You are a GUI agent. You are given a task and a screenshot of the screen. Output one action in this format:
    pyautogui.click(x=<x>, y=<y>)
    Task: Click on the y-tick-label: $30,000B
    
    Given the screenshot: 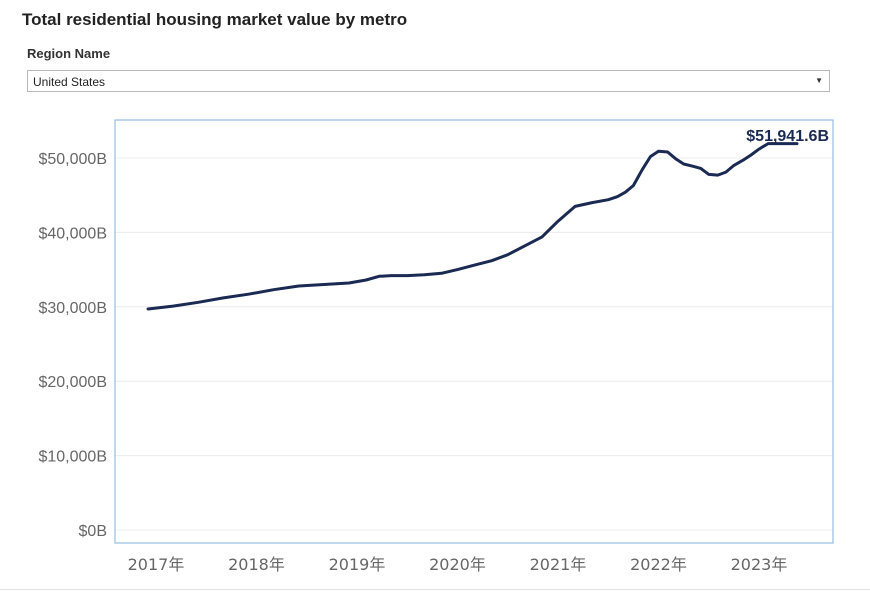 What is the action you would take?
    pyautogui.click(x=72, y=308)
    